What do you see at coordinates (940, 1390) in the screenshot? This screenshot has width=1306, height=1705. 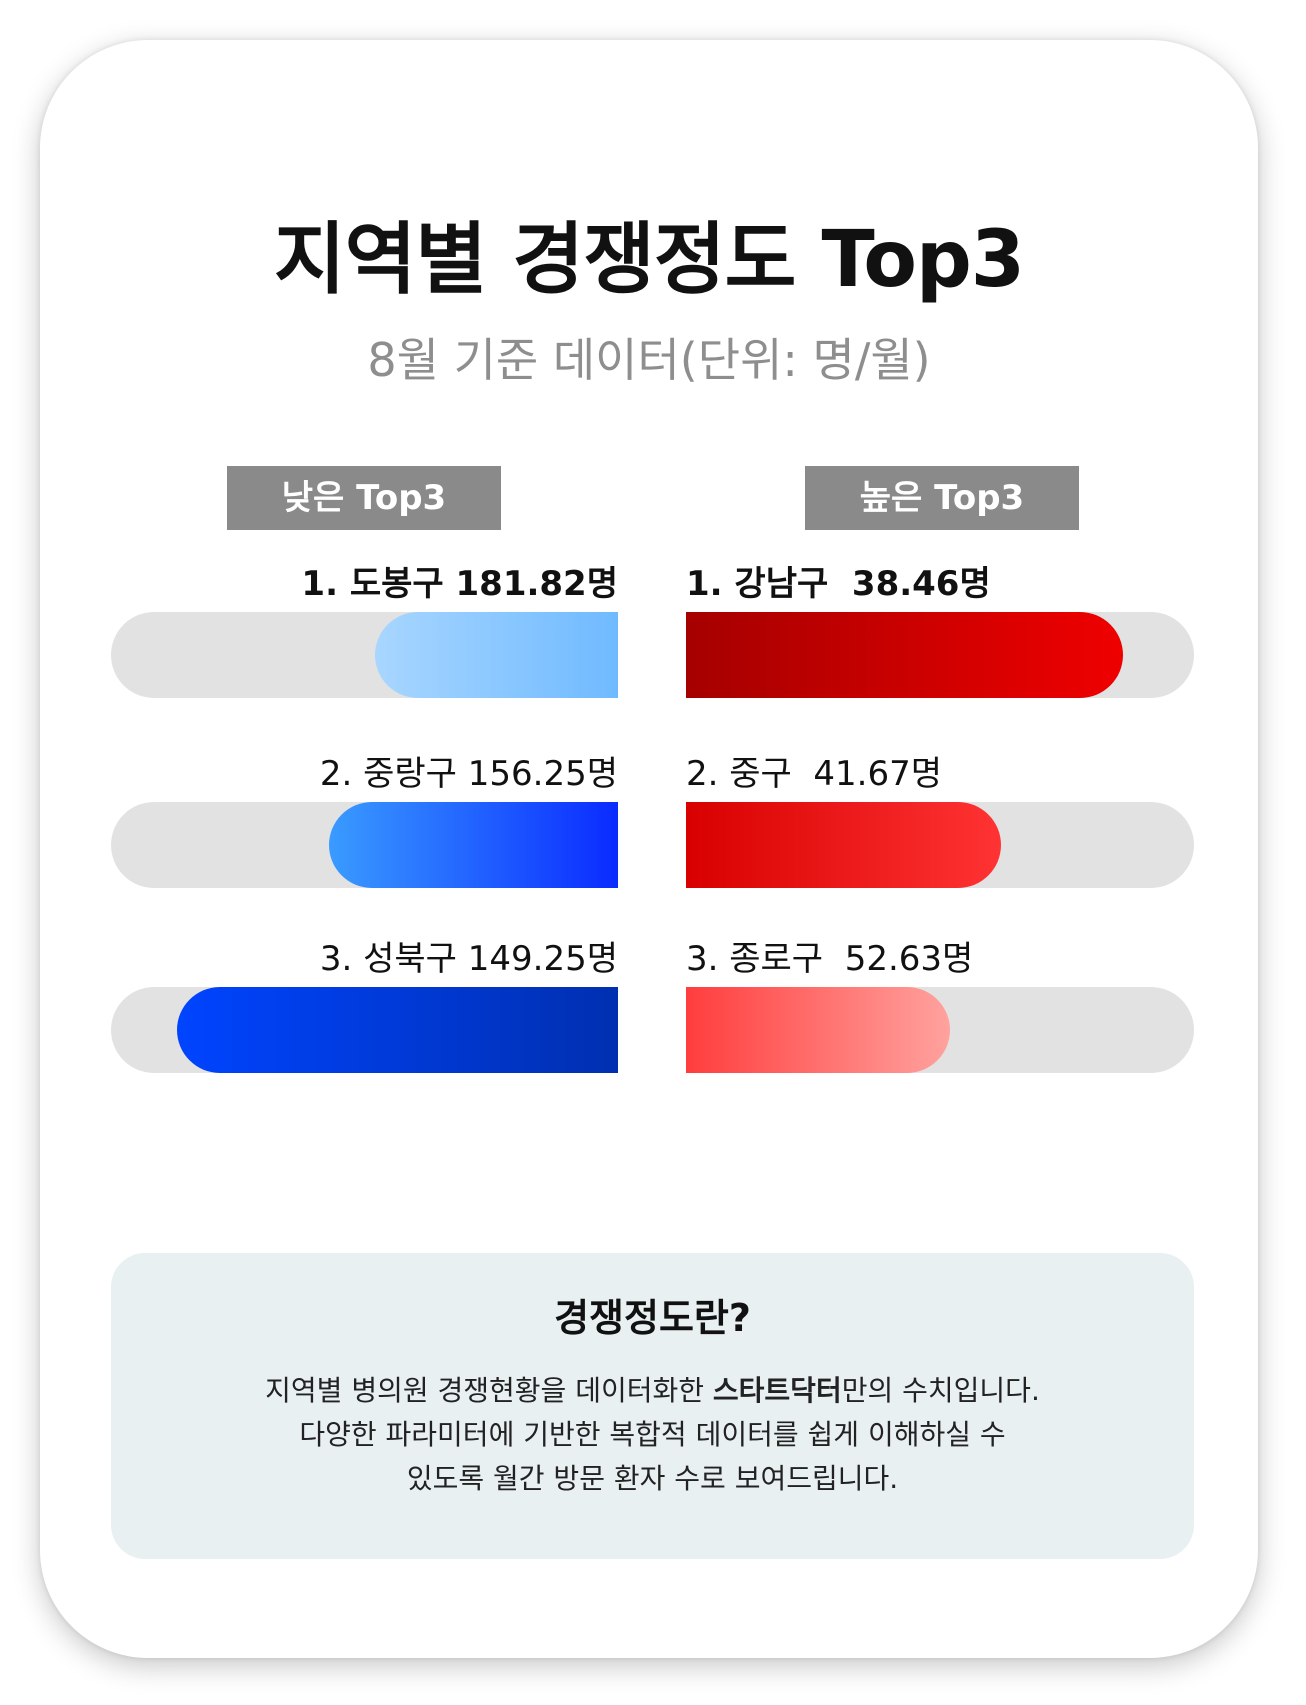 I see `definition-line-1-post: 만의 수치입니다.` at bounding box center [940, 1390].